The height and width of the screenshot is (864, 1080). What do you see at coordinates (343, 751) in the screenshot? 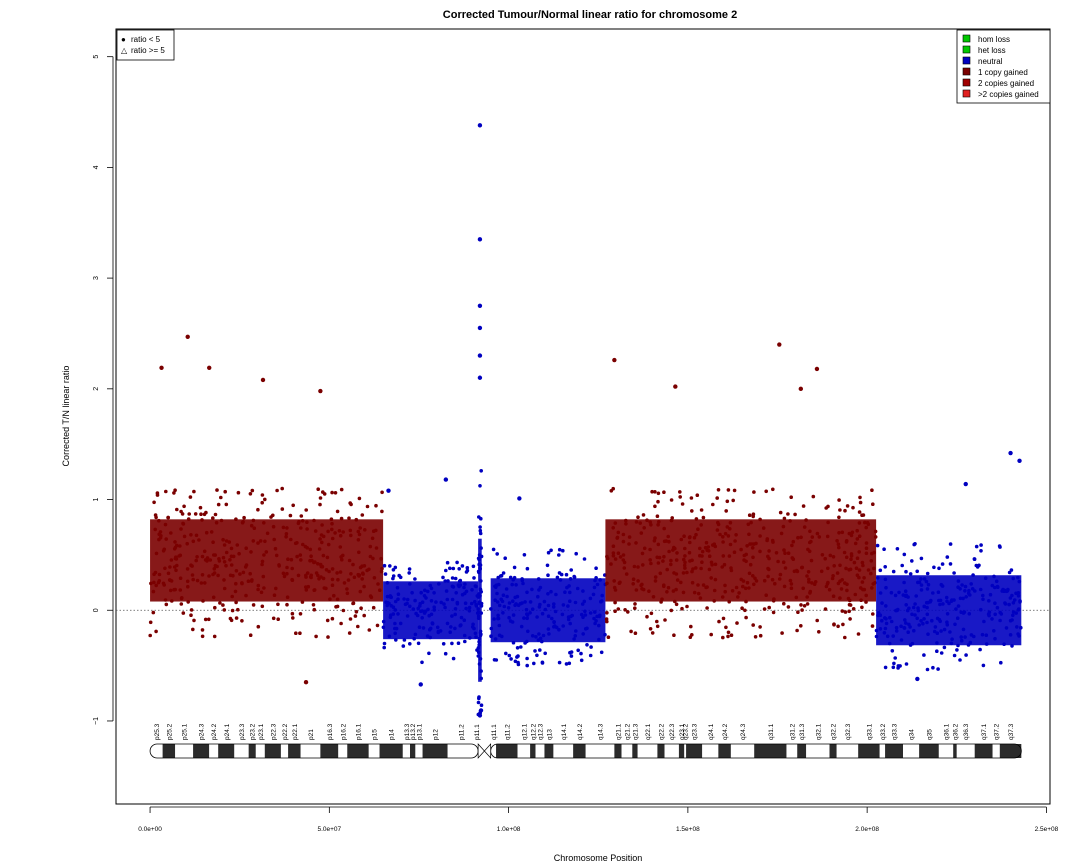
I see `band-p16.2` at bounding box center [343, 751].